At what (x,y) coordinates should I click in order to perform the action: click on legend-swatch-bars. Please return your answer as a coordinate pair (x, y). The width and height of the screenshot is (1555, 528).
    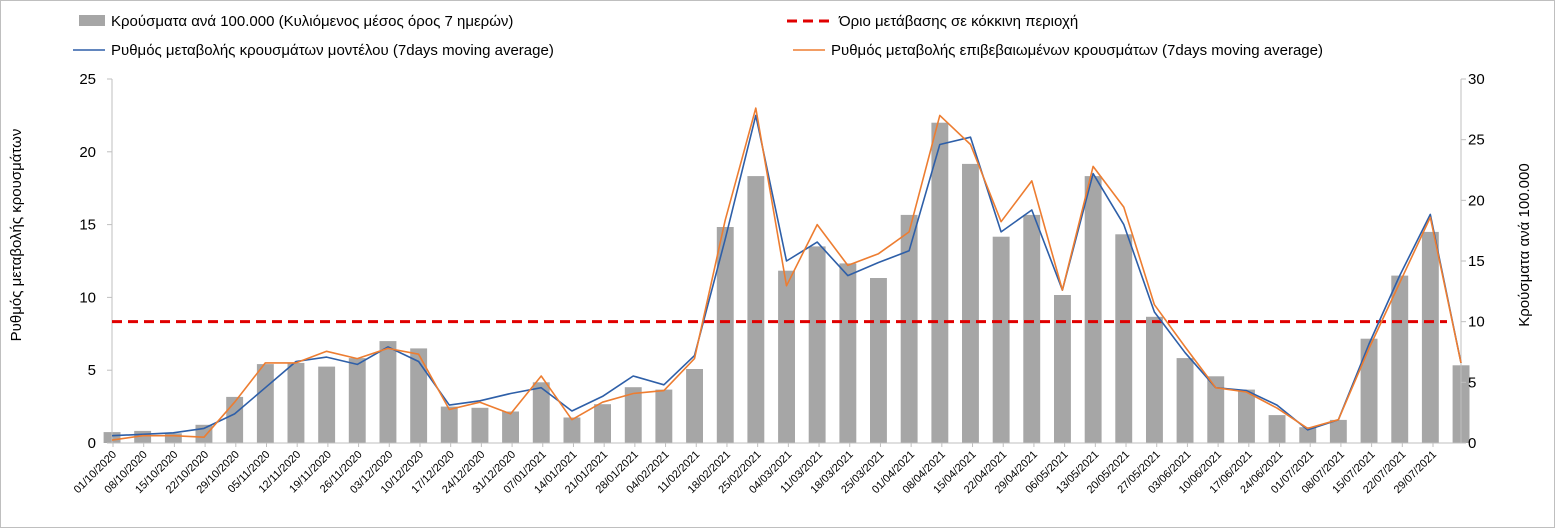
    Looking at the image, I should click on (92, 20).